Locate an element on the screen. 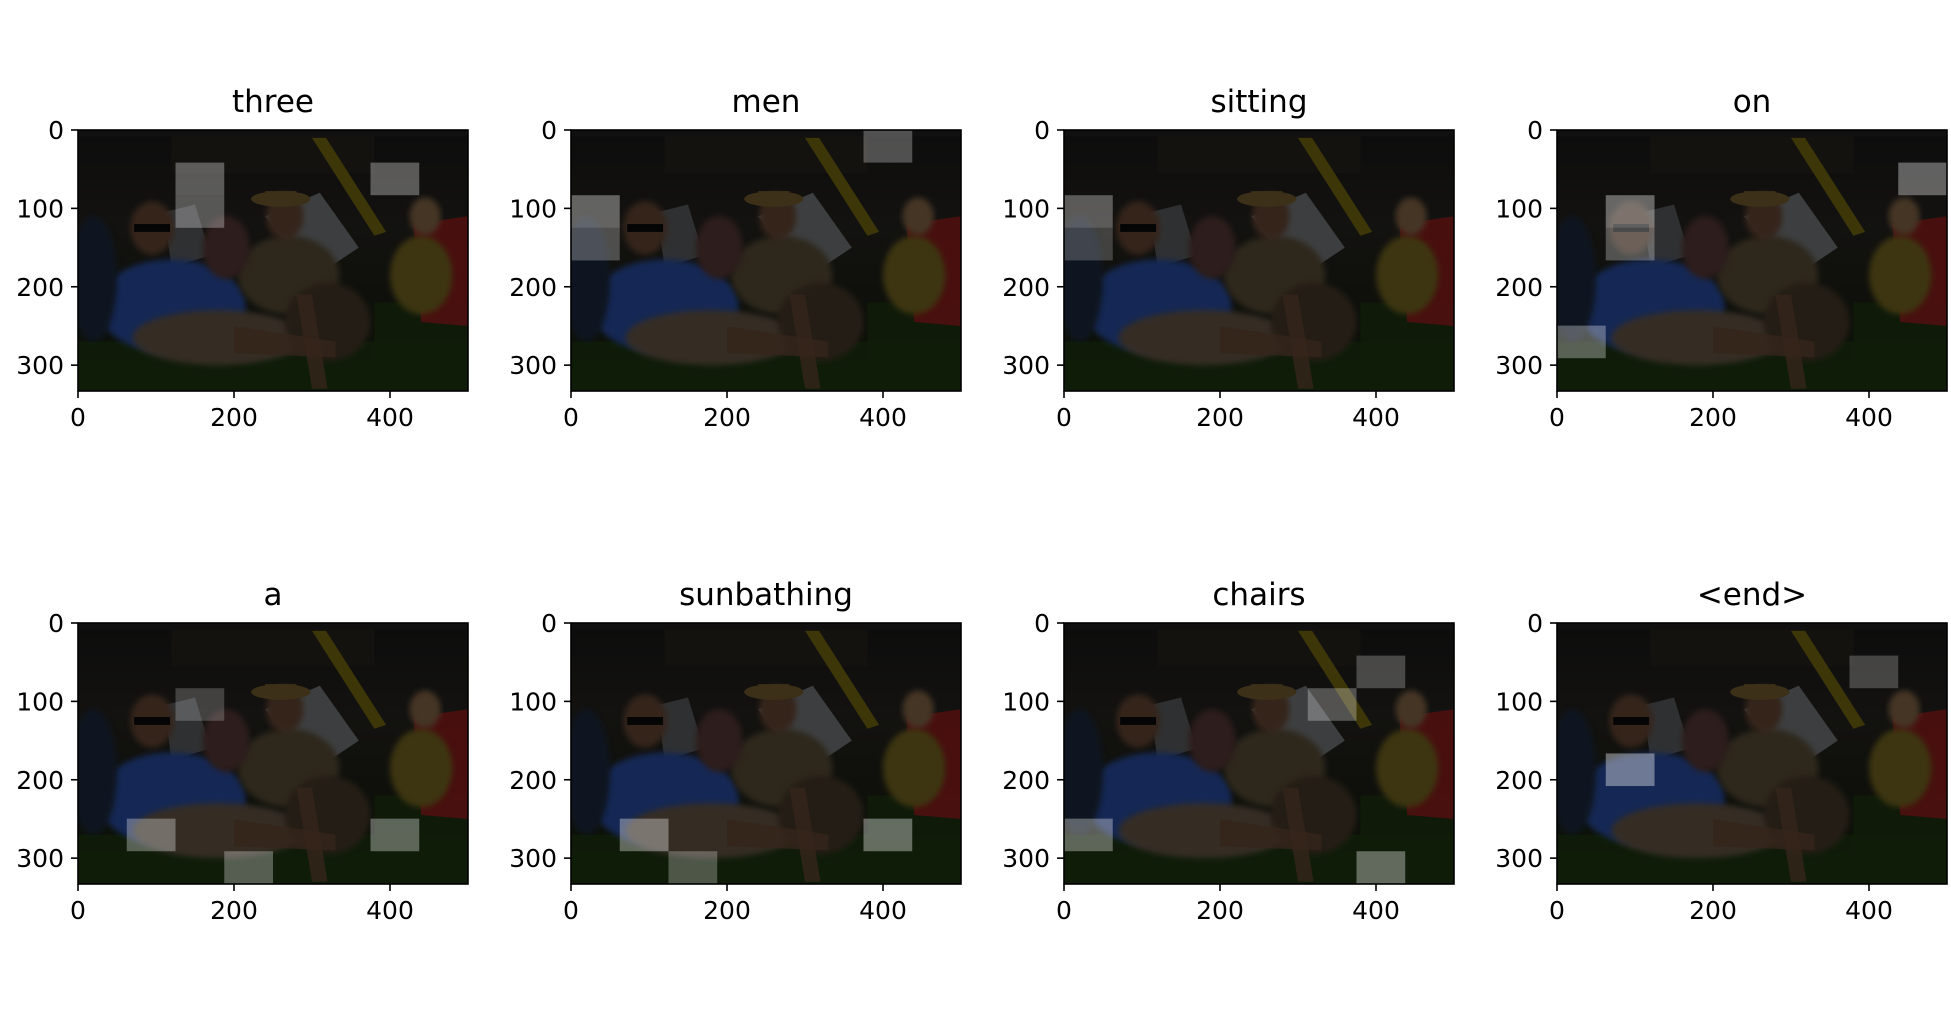 Image resolution: width=1951 pixels, height=1029 pixels. attention-panel: sunbathing 0 200 400 0 100 200 300 is located at coordinates (735, 751).